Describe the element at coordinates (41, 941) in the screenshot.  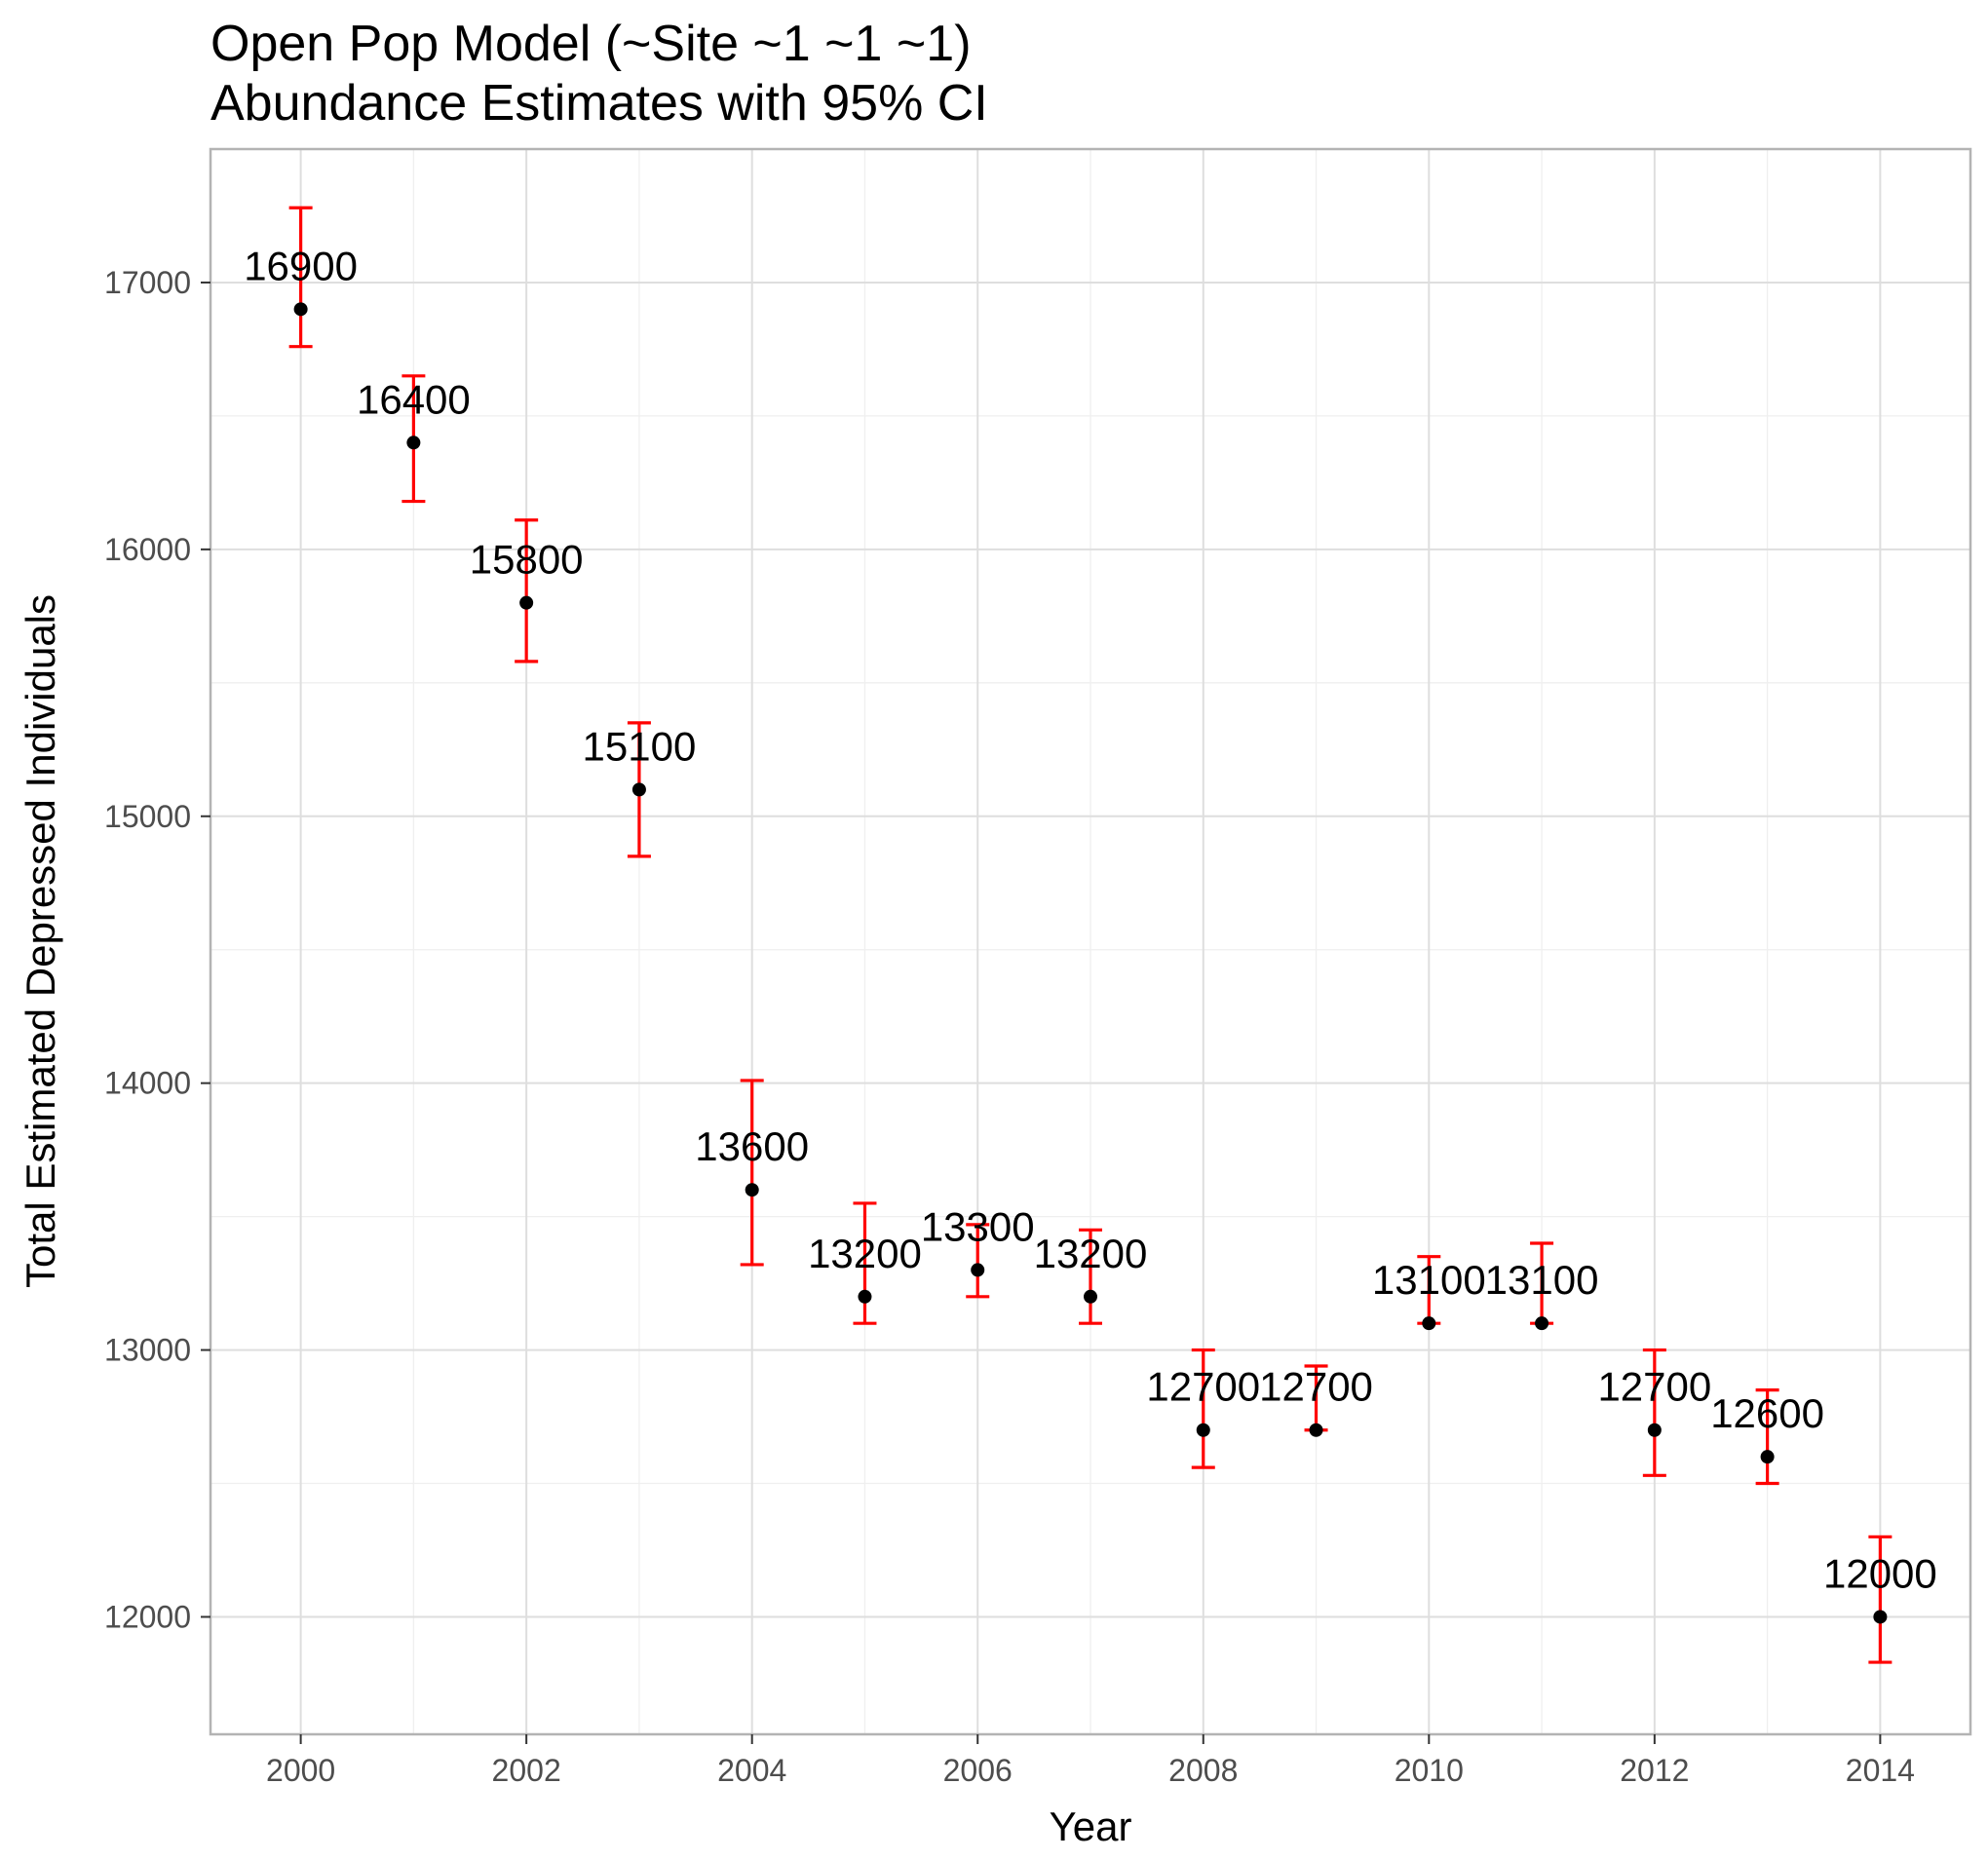
I see `y-axis-title: Total Estimated Depressed Individuals` at that location.